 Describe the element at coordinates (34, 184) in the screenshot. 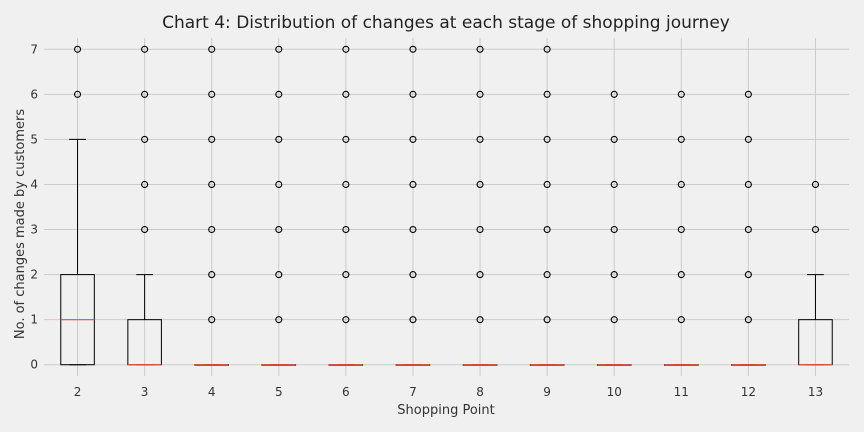

I see `y-tick-label: 4` at that location.